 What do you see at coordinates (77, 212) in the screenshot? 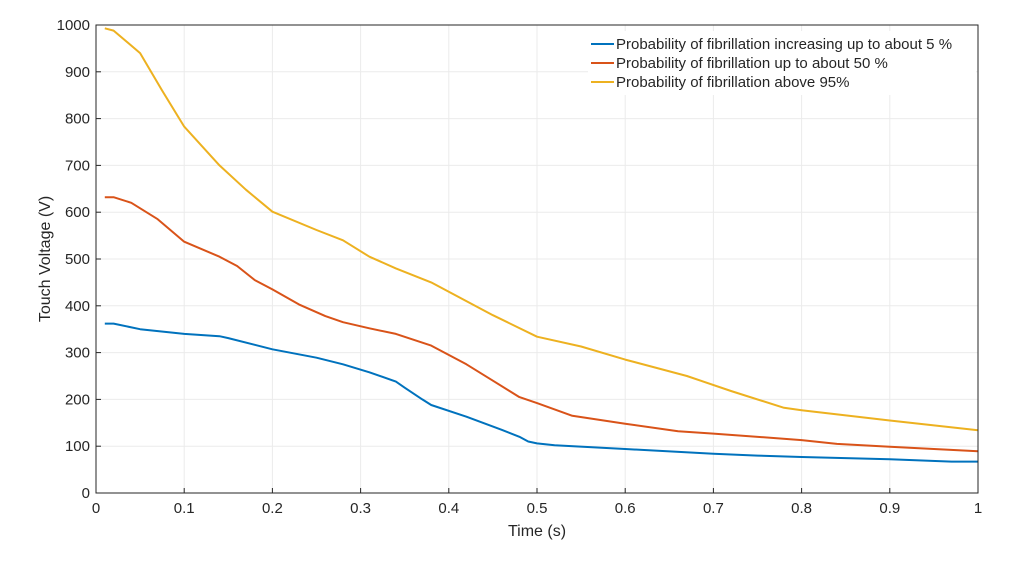
I see `y-tick-label: 600` at bounding box center [77, 212].